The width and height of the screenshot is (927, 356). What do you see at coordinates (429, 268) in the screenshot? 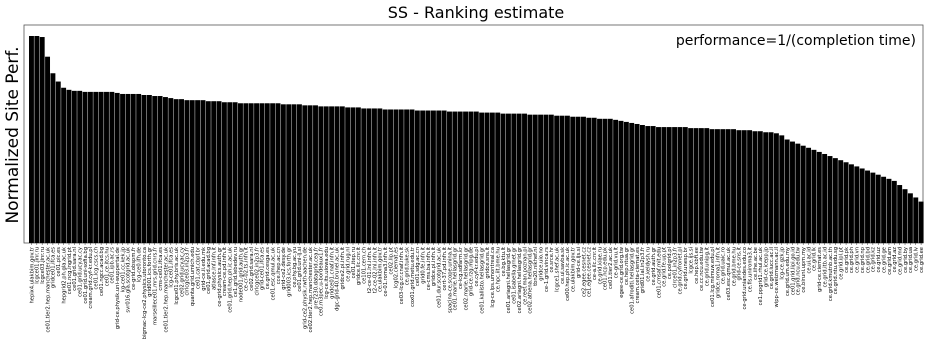
I see `x-tick-label: ce-cms.ba.infn.it` at bounding box center [429, 268].